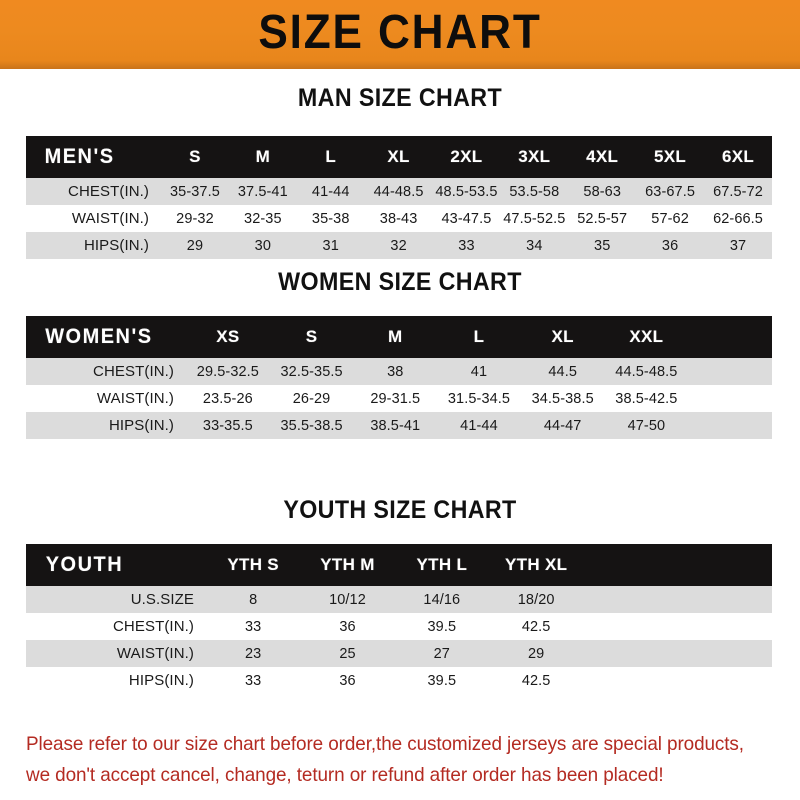  What do you see at coordinates (562, 336) in the screenshot?
I see `women-column-header: XL` at bounding box center [562, 336].